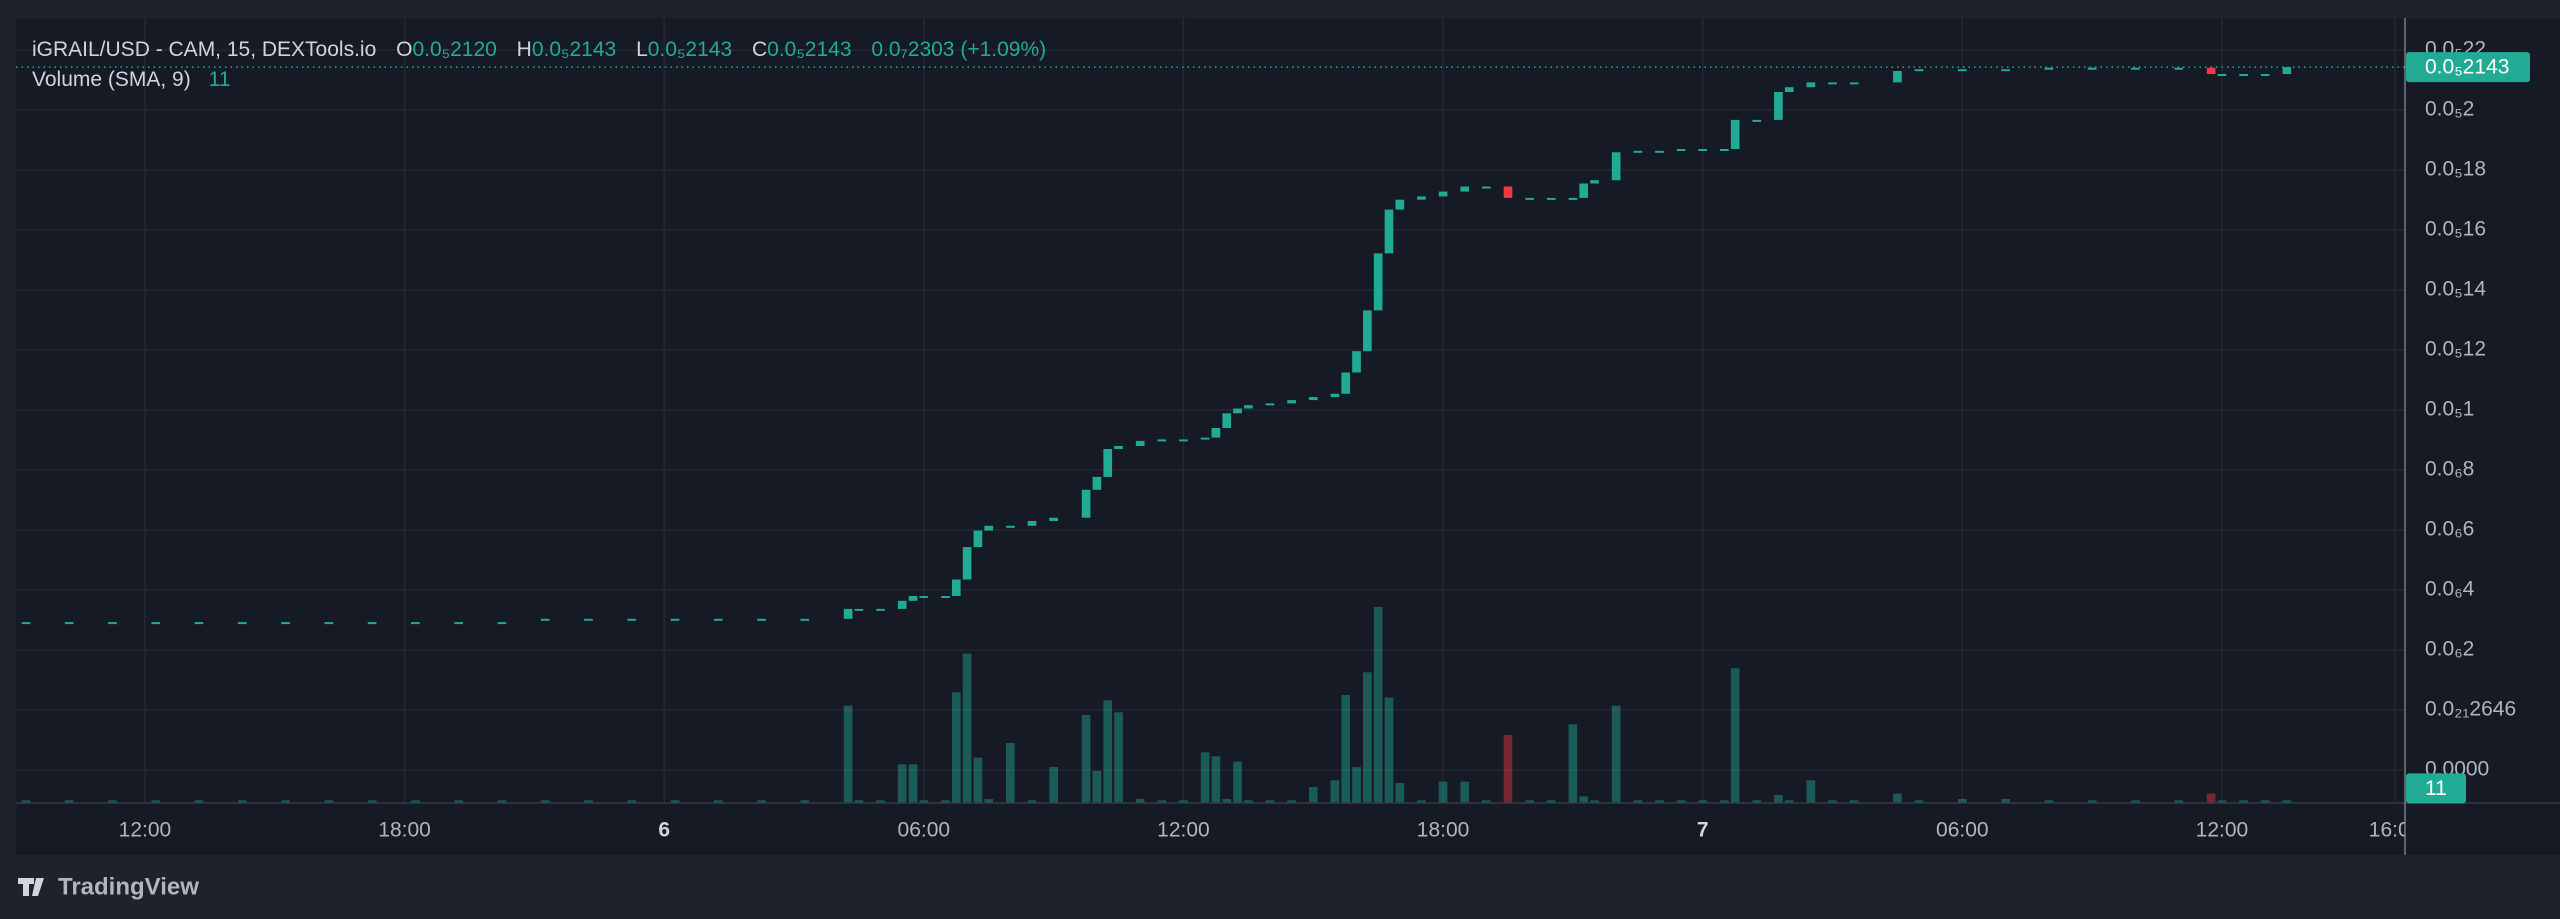 Image resolution: width=2560 pixels, height=919 pixels. I want to click on volume-legend: Volume (SMA, 9) 11, so click(131, 79).